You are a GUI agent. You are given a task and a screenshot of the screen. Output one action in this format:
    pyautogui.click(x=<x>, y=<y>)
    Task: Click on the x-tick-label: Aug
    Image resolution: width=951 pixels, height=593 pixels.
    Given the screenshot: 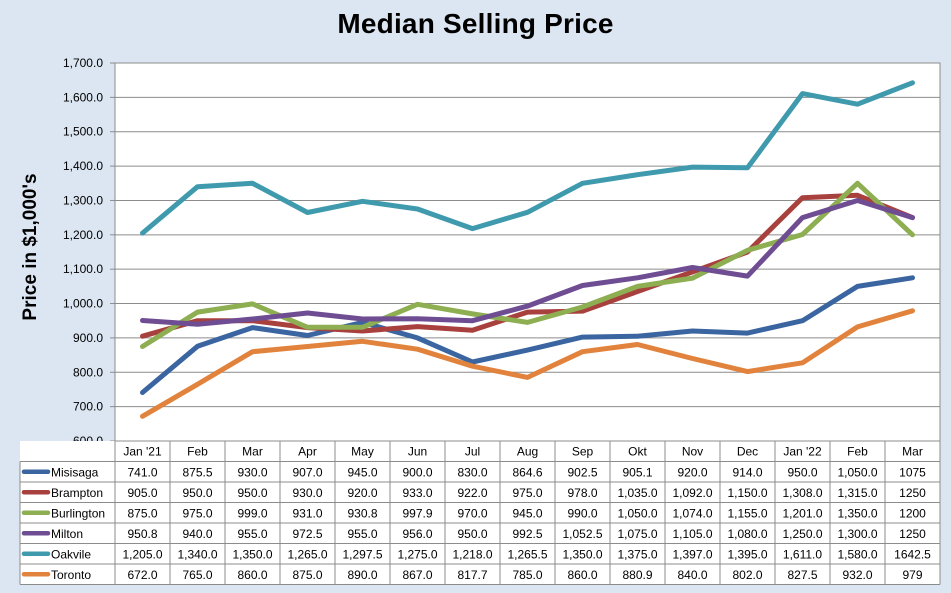 What is the action you would take?
    pyautogui.click(x=527, y=452)
    